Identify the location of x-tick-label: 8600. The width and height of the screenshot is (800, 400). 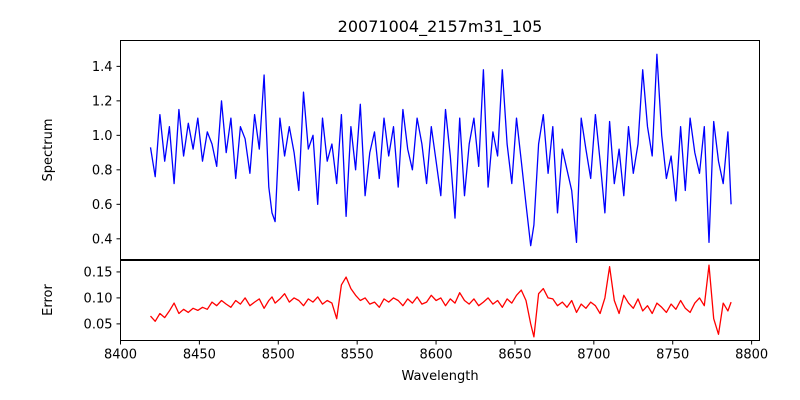
(436, 355).